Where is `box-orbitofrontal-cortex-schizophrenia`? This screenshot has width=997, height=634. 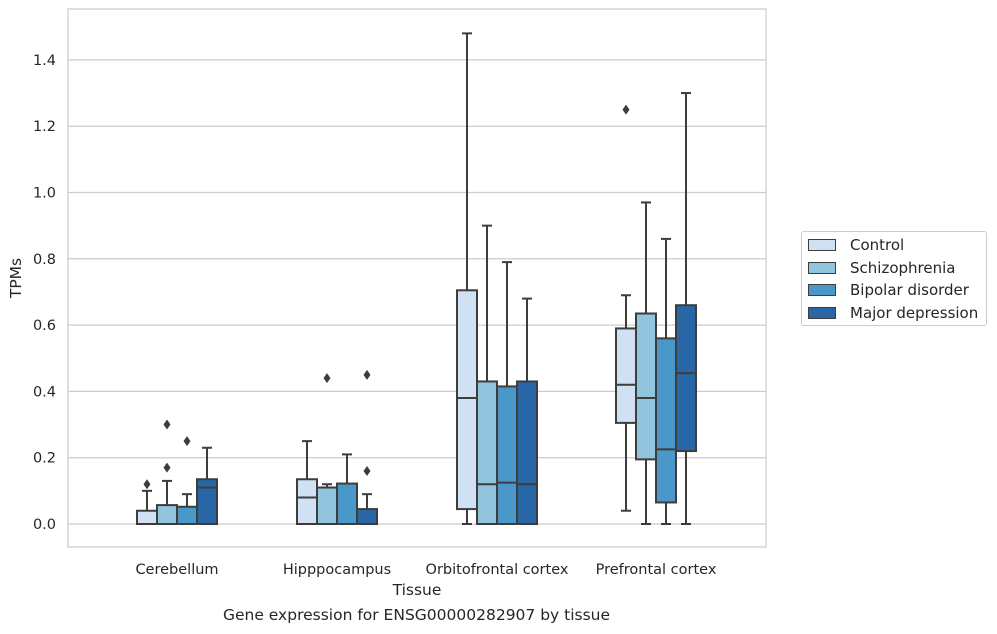 box-orbitofrontal-cortex-schizophrenia is located at coordinates (487, 374).